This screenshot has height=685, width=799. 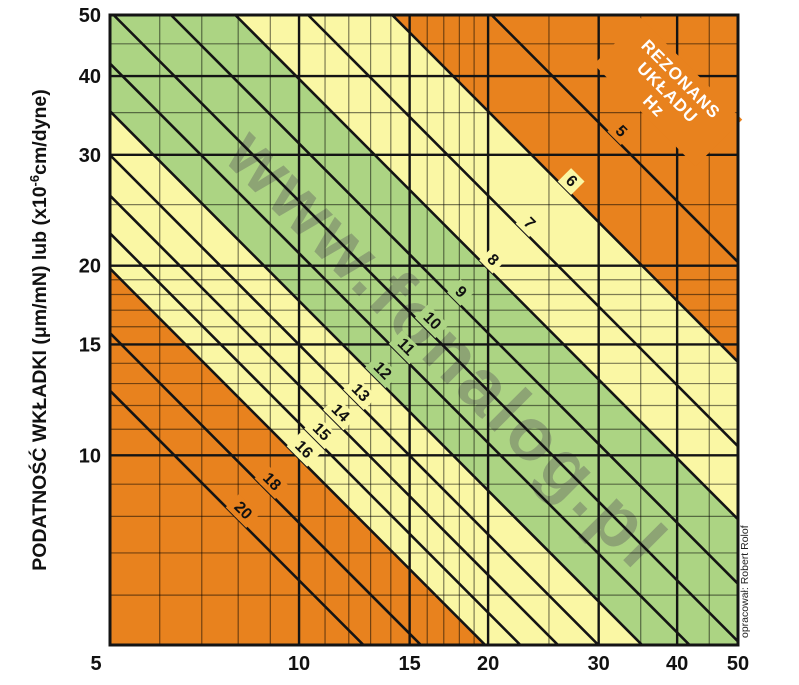 I want to click on y-tick-label-15: 15, so click(x=90, y=345).